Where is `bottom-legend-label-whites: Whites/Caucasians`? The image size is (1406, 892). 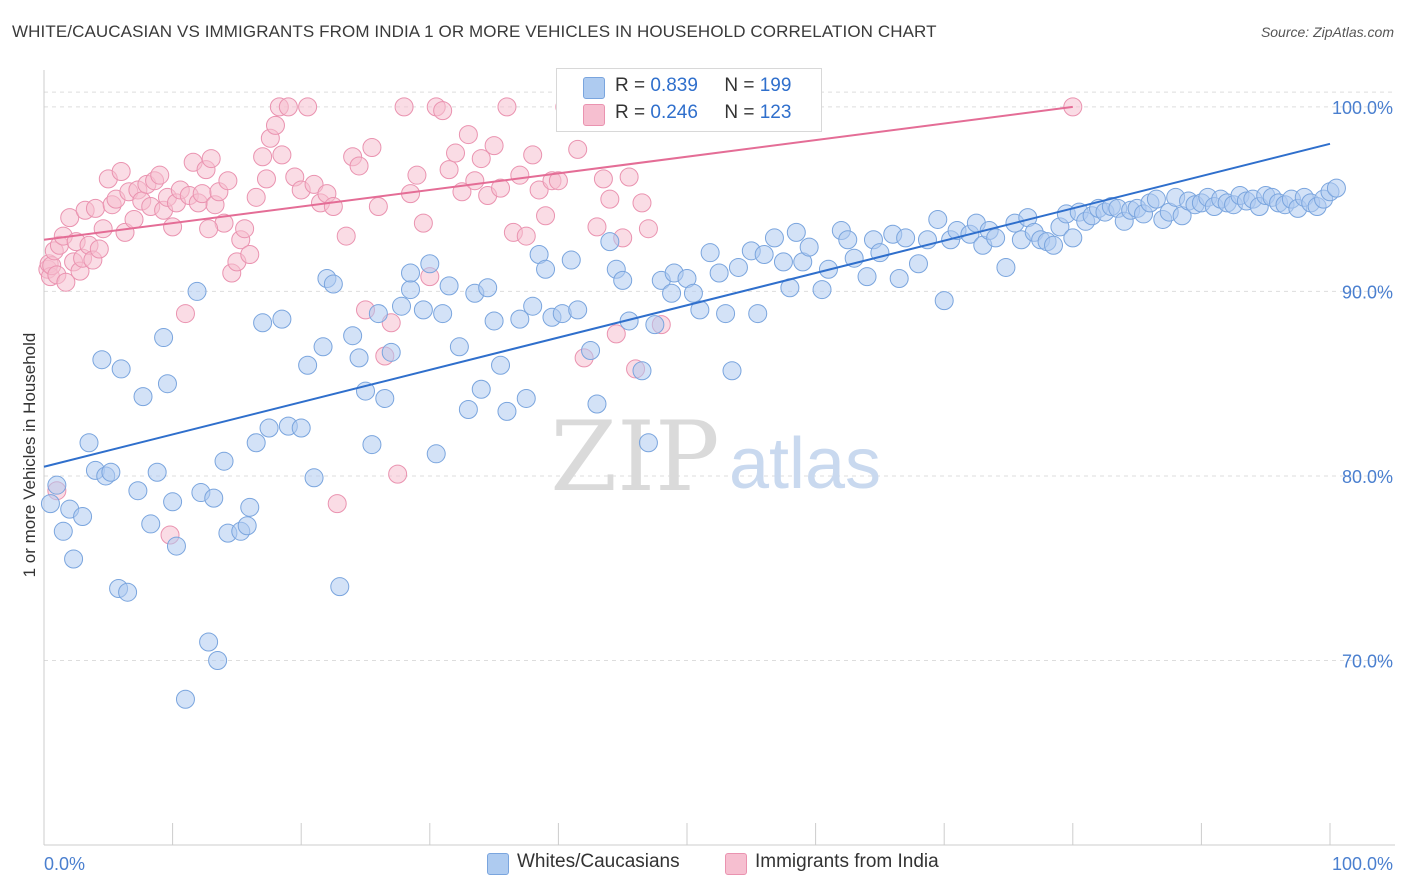
bottom-legend-label-whites: Whites/Caucasians is located at coordinates (598, 861).